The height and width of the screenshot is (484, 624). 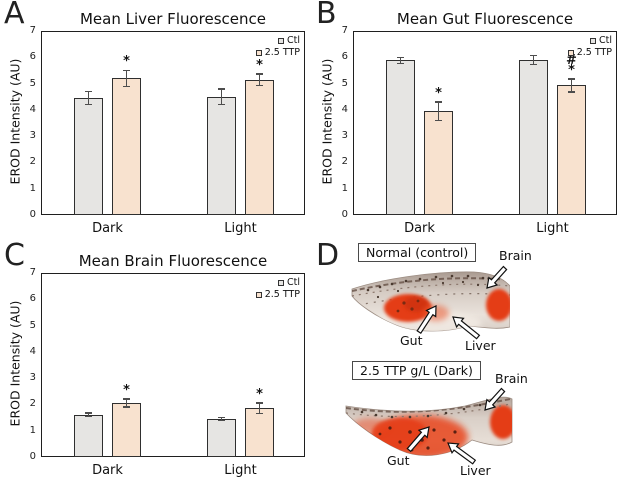 I want to click on gut-label-treated: Gut, so click(x=398, y=460).